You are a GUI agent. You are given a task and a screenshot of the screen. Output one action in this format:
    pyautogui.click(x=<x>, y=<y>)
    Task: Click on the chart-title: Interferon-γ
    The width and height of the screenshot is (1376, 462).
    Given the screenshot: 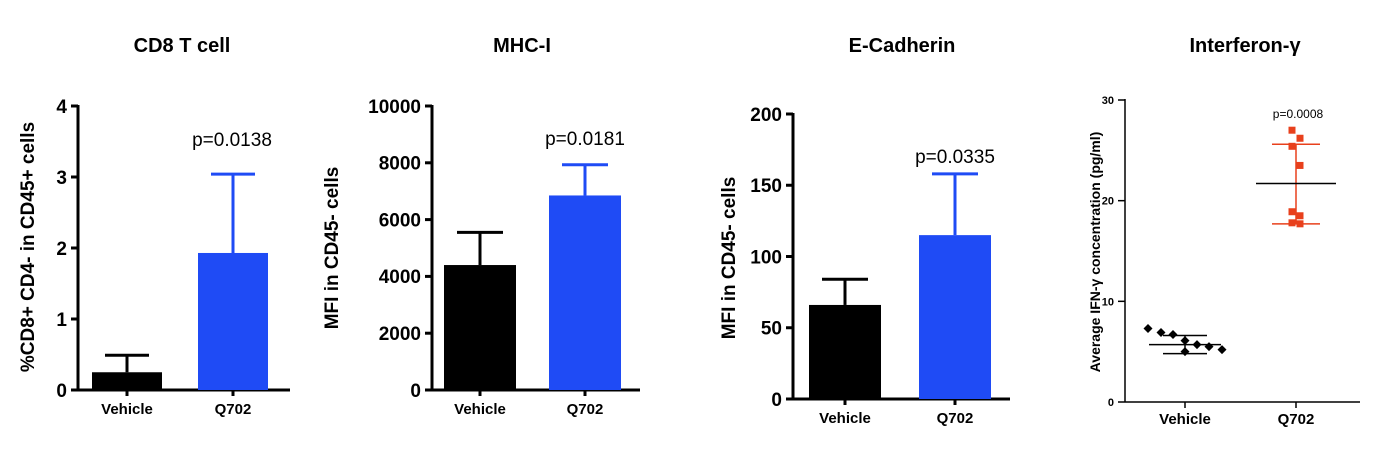 What is the action you would take?
    pyautogui.click(x=1245, y=46)
    